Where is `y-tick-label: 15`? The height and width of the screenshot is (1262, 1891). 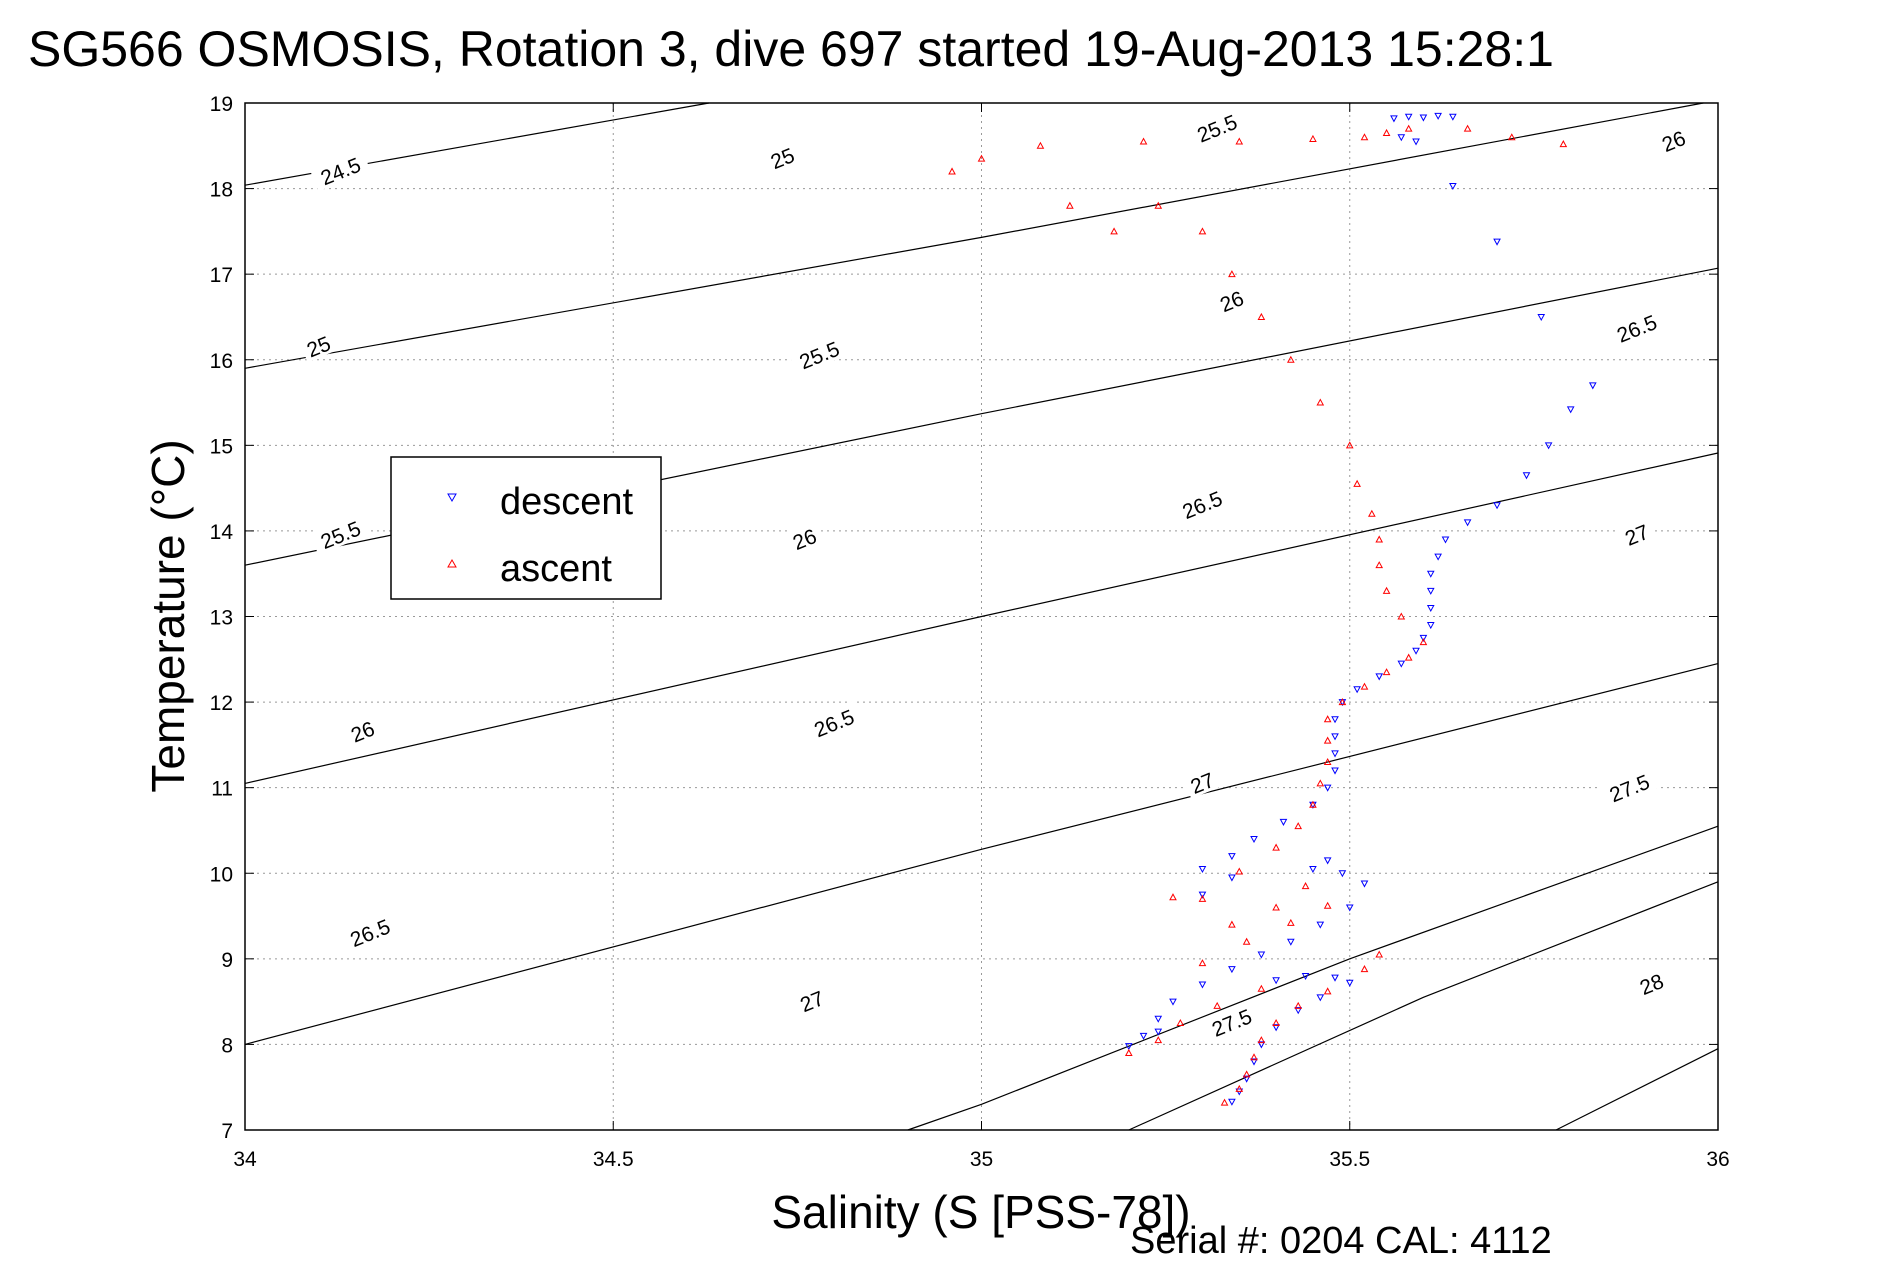 y-tick-label: 15 is located at coordinates (221, 446).